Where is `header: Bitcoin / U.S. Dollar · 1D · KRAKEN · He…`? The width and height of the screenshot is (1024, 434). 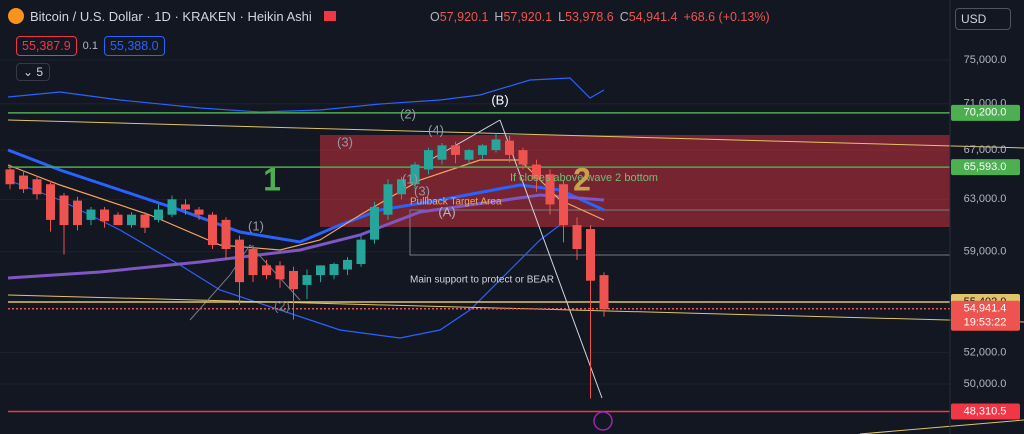
header: Bitcoin / U.S. Dollar · 1D · KRAKEN · He… is located at coordinates (172, 16).